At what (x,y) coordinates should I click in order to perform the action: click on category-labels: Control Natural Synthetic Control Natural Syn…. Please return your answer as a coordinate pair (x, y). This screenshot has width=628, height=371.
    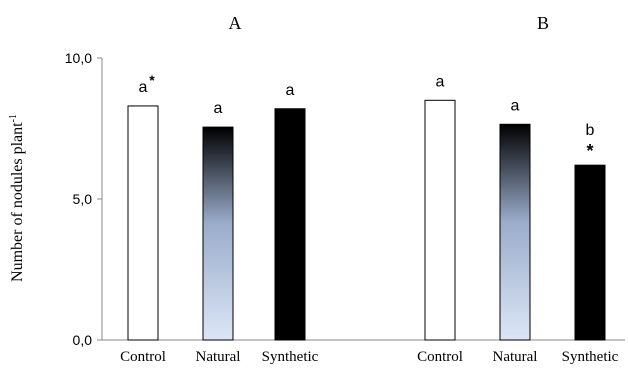
    Looking at the image, I should click on (369, 357).